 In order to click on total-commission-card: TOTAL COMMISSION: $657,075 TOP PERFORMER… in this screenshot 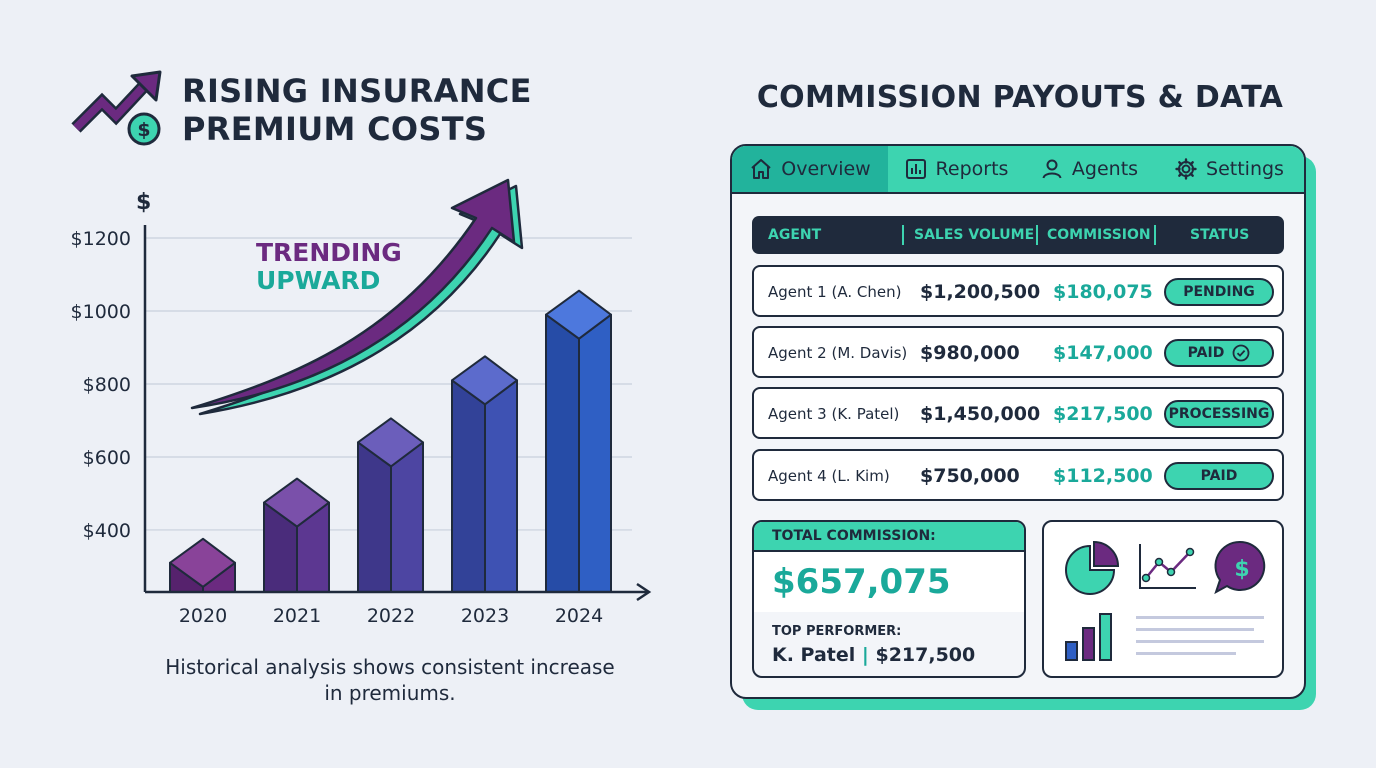, I will do `click(889, 599)`.